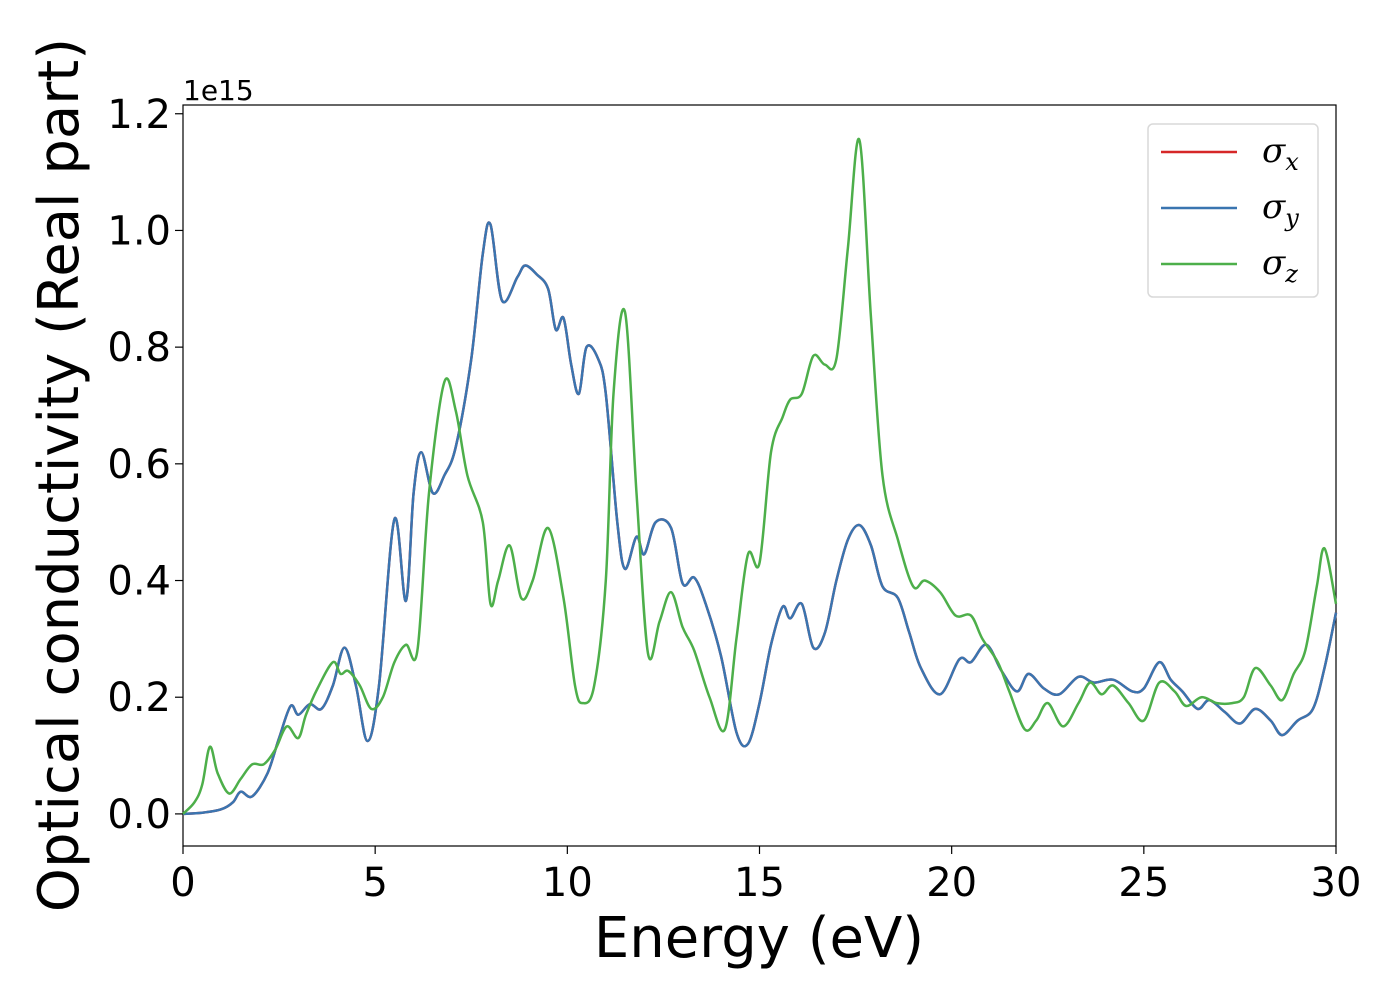 The image size is (1400, 1000). I want to click on y-tick-label: 0.2, so click(139, 698).